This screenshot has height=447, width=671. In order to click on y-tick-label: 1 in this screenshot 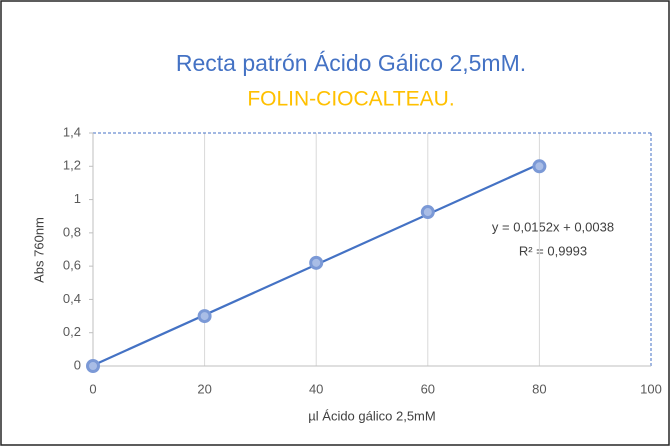, I will do `click(77, 198)`.